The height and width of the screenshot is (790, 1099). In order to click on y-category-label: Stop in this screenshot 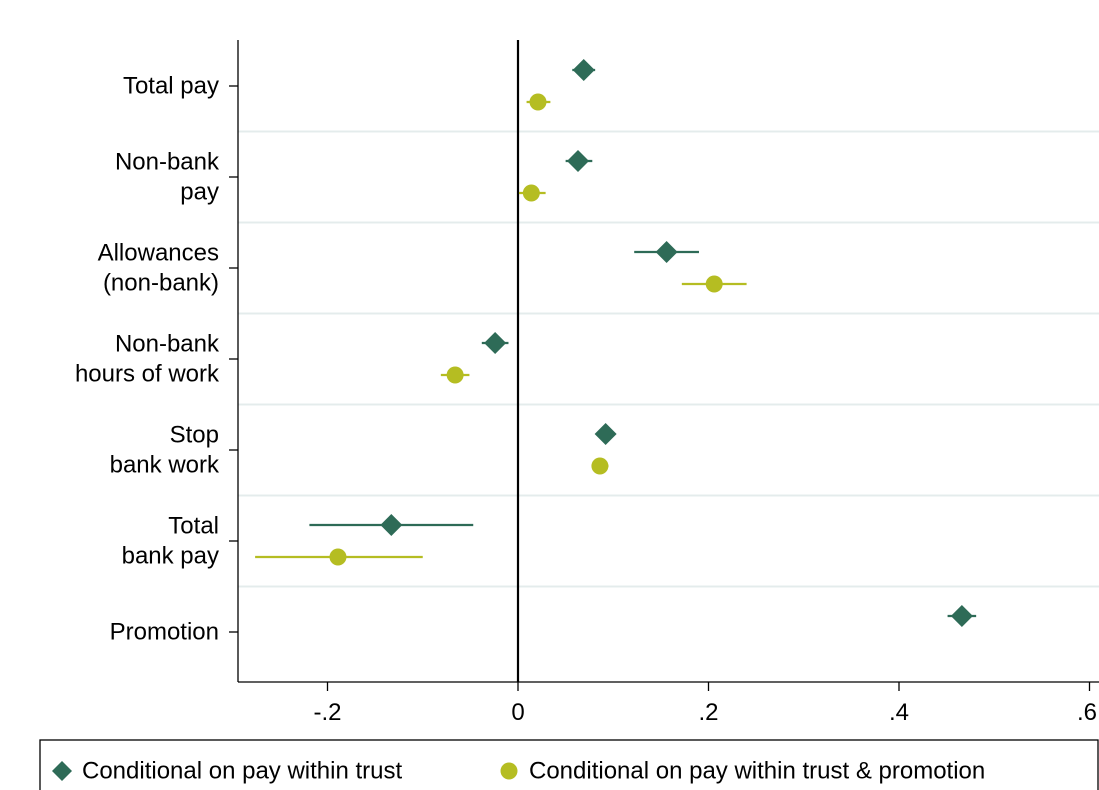, I will do `click(194, 435)`.